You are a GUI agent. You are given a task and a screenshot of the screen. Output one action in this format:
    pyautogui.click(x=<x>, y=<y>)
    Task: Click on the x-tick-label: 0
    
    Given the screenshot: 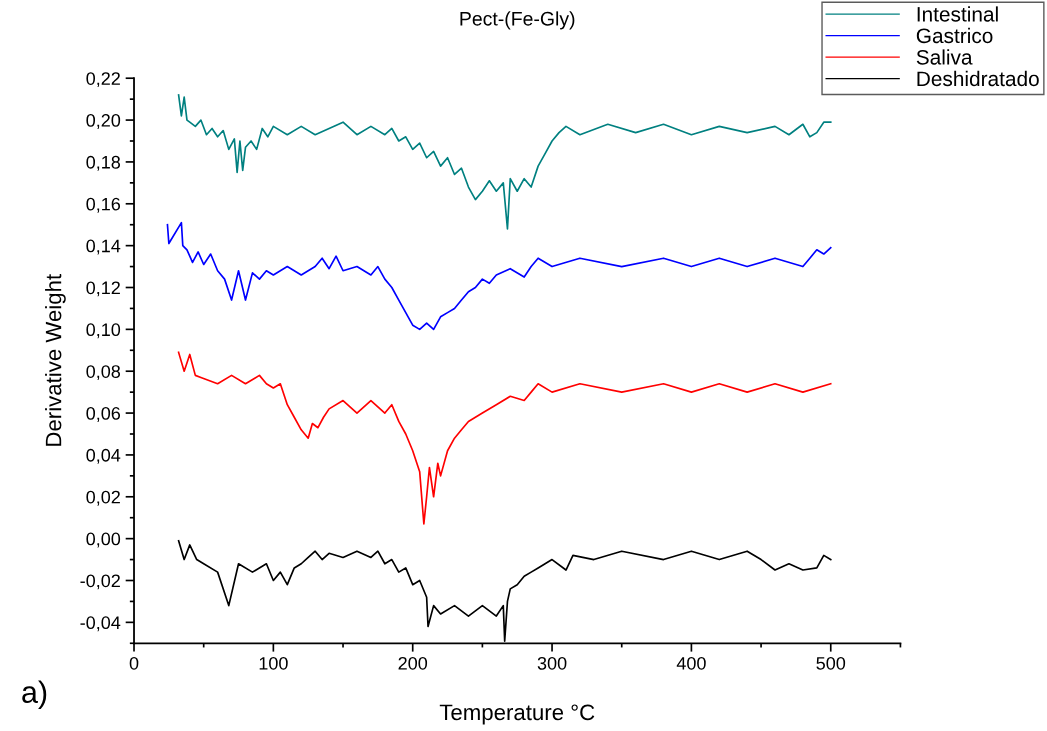 What is the action you would take?
    pyautogui.click(x=134, y=663)
    